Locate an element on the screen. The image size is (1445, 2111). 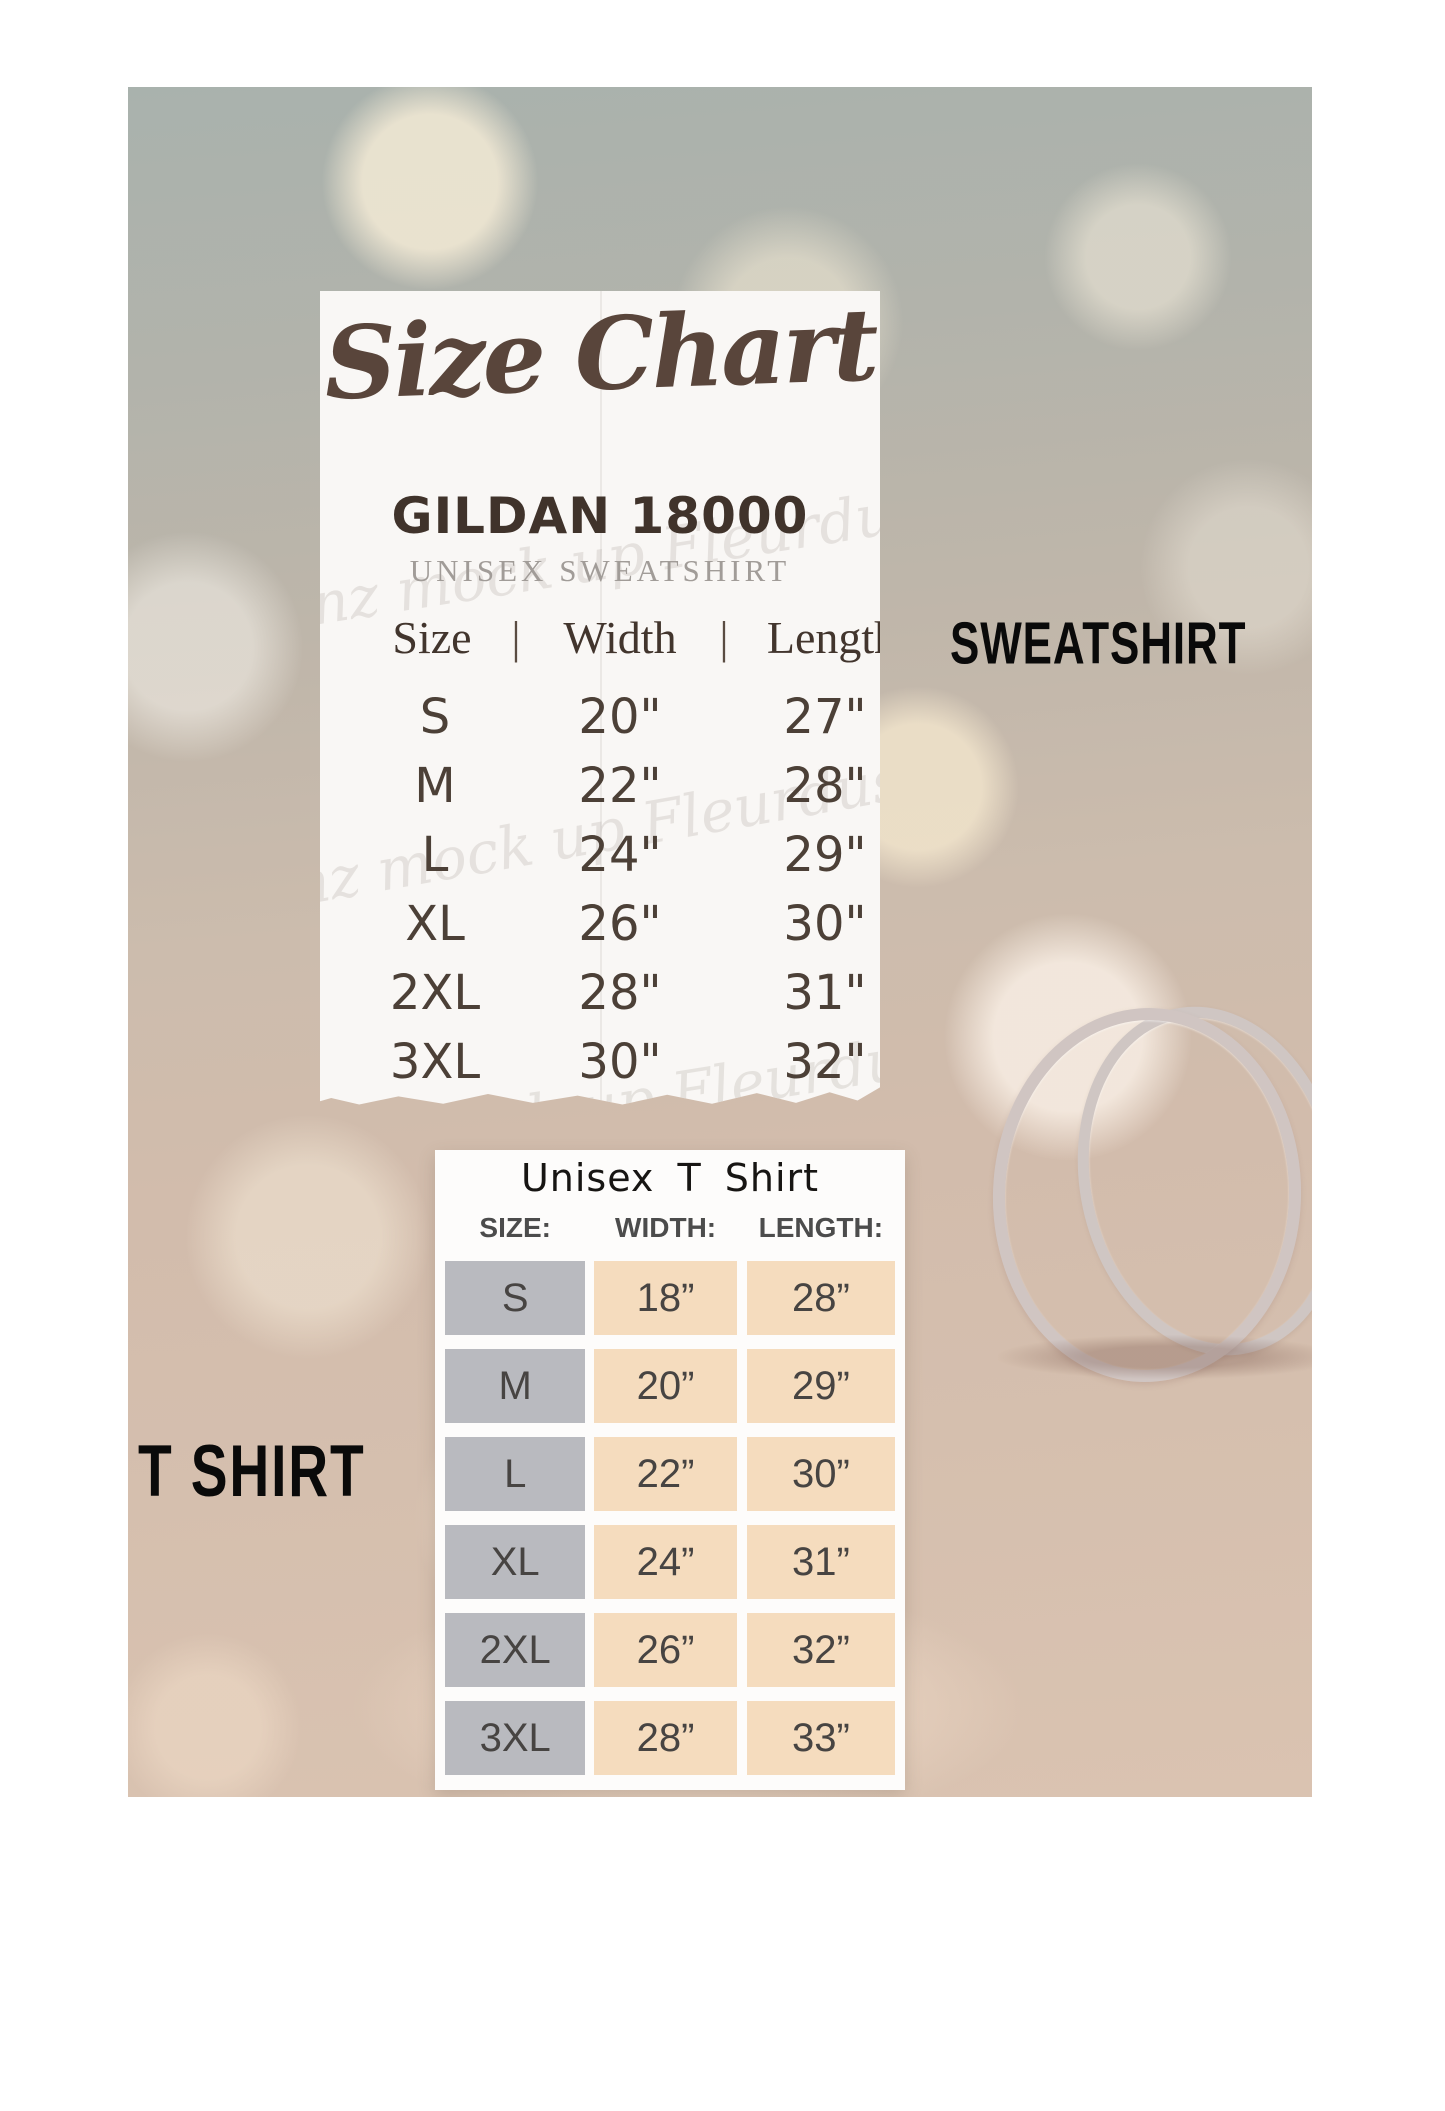
table-row: 2XL 26” 32” is located at coordinates (670, 1650).